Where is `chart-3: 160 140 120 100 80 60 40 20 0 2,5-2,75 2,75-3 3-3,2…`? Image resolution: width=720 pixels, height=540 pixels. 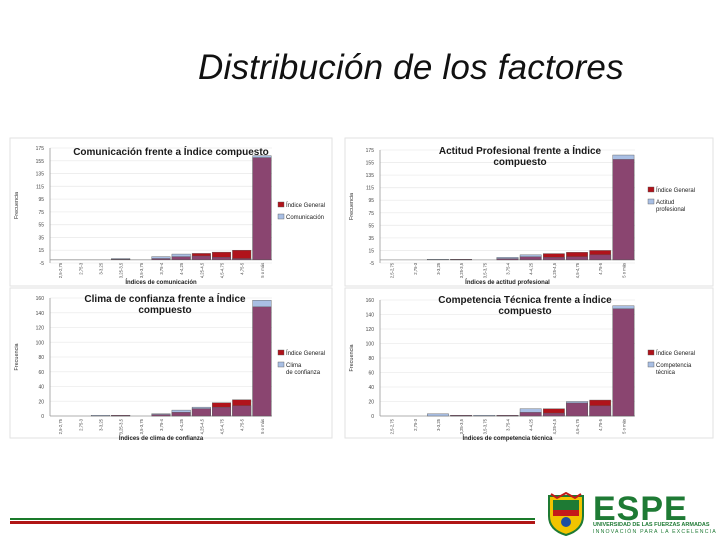 chart-3: 160 140 120 100 80 60 40 20 0 2,5-2,75 2,75-3 3-3,2… is located at coordinates (171, 364).